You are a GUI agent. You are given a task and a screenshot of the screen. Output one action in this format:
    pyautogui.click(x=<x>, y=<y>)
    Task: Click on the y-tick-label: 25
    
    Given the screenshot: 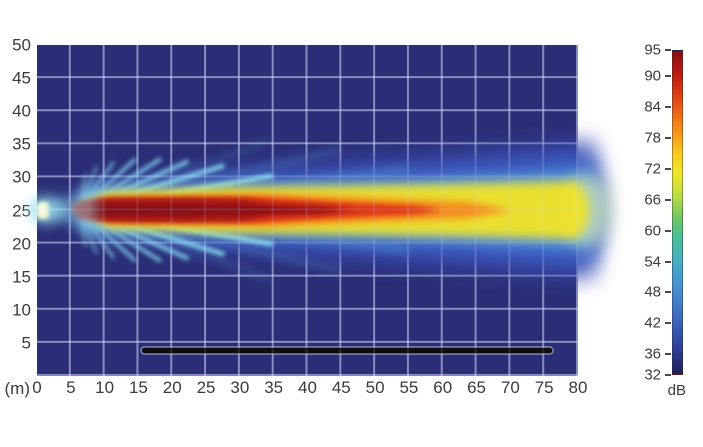 What is the action you would take?
    pyautogui.click(x=21, y=210)
    